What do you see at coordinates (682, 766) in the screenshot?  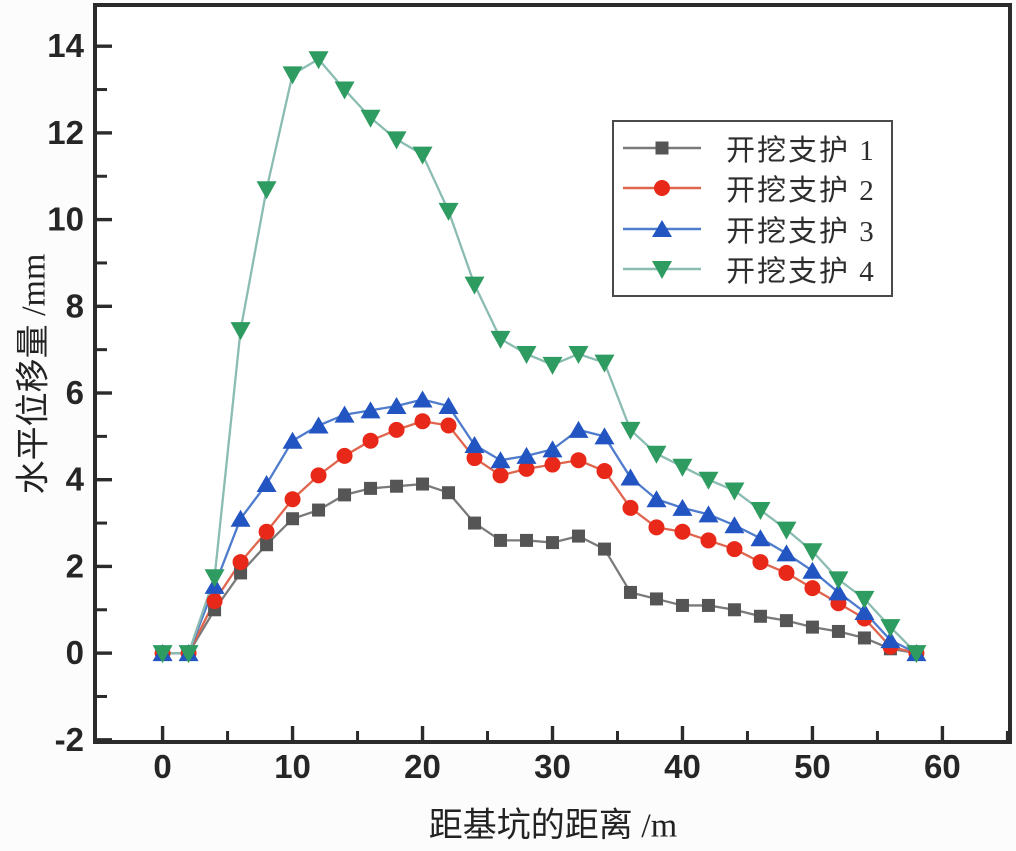 I see `x-tick-label: 40` at bounding box center [682, 766].